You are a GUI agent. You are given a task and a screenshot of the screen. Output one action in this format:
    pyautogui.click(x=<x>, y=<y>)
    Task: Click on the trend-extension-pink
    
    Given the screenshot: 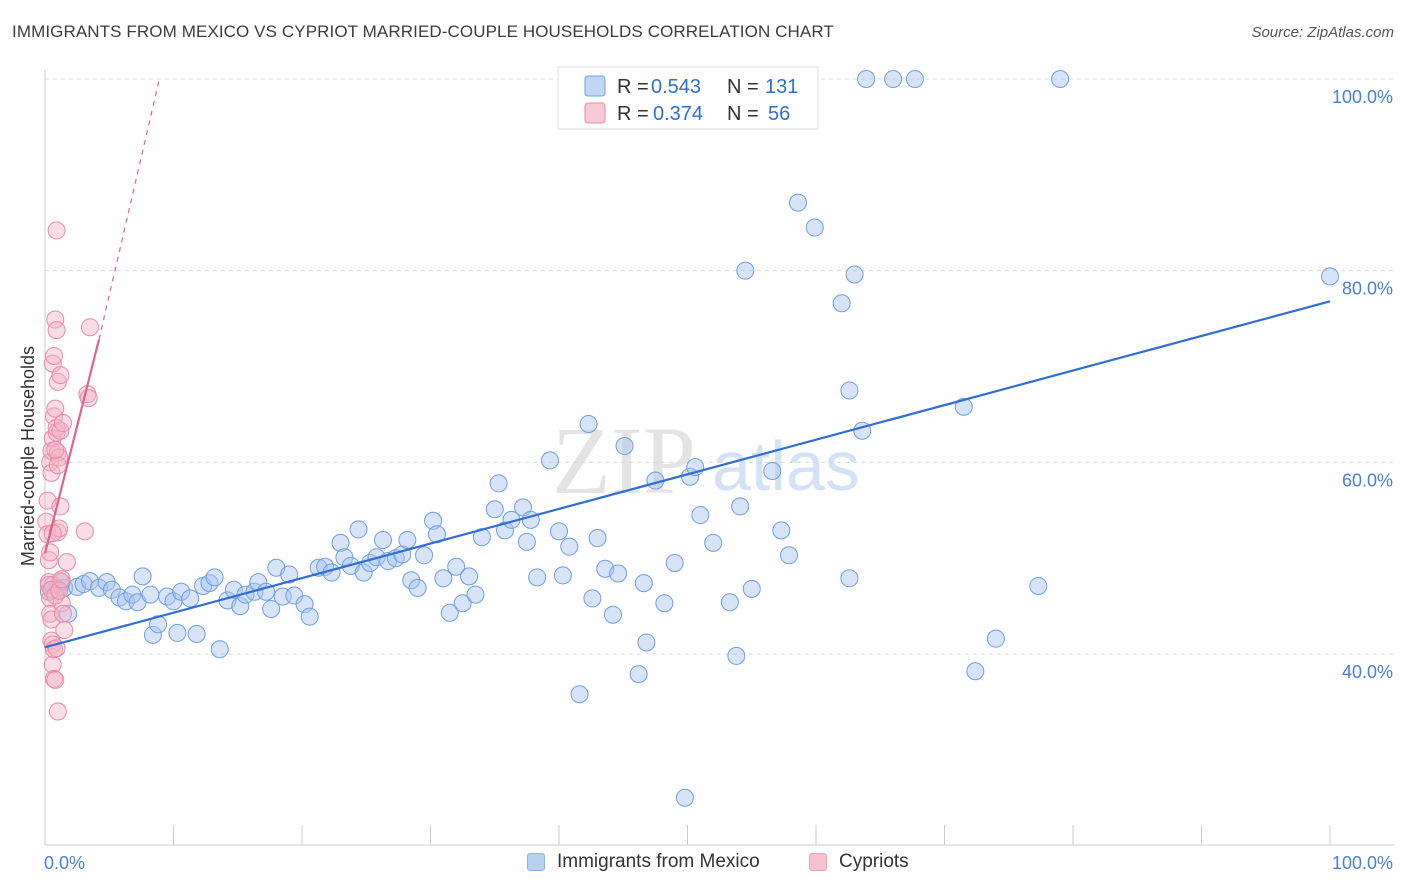 What is the action you would take?
    pyautogui.click(x=129, y=209)
    